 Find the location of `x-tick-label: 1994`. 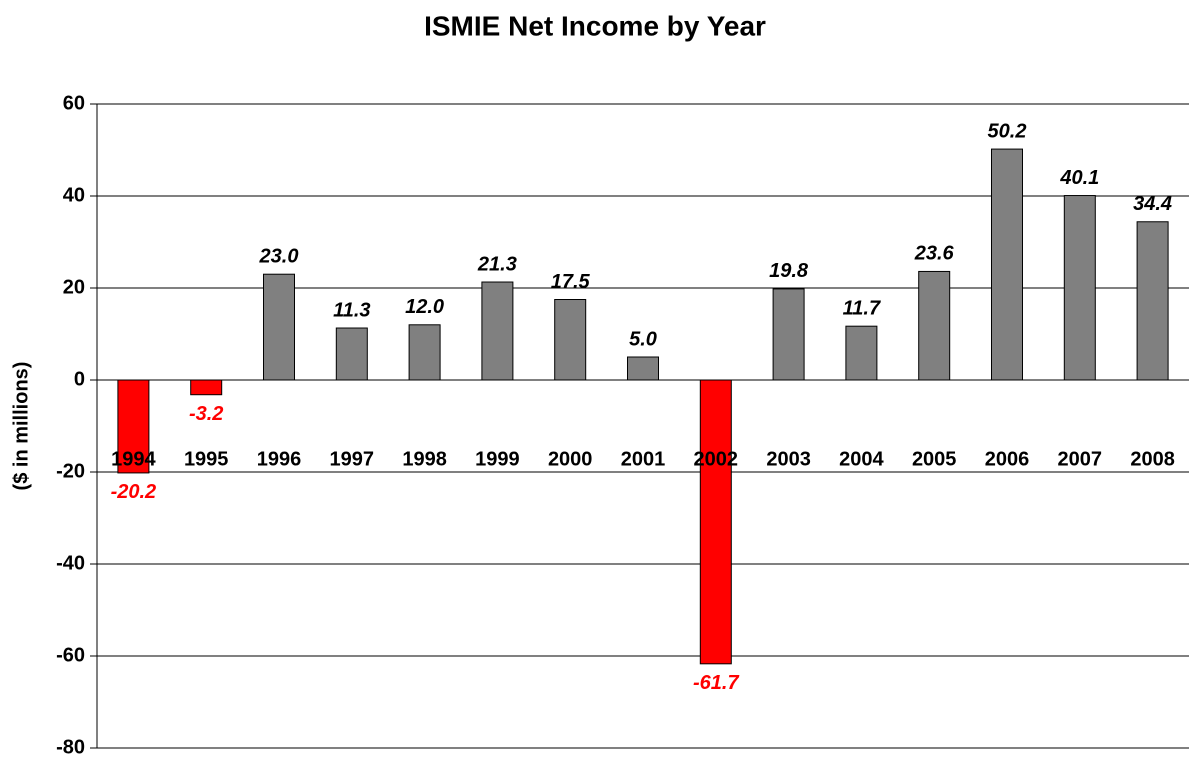

x-tick-label: 1994 is located at coordinates (133, 459).